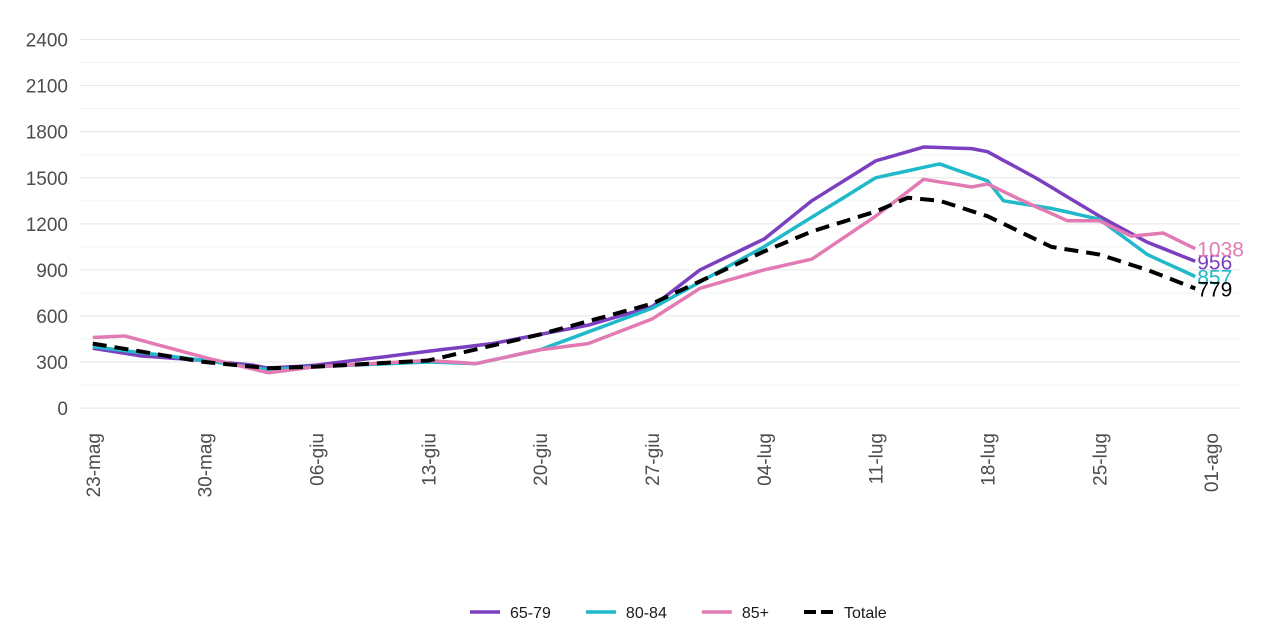  What do you see at coordinates (541, 459) in the screenshot?
I see `x-tick-label: 20-giu` at bounding box center [541, 459].